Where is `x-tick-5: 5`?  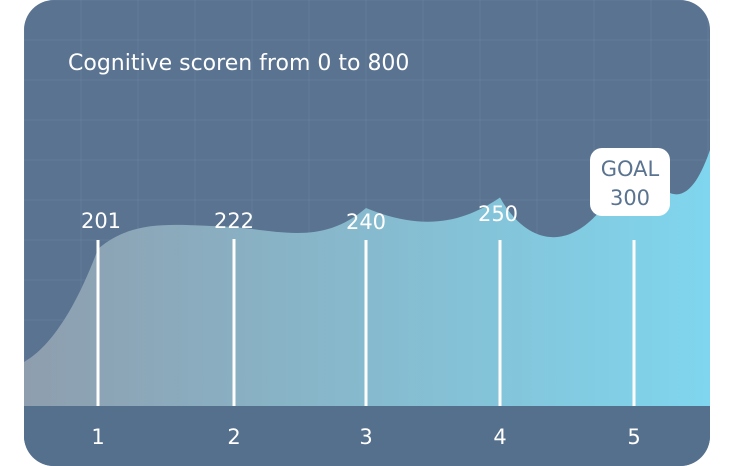
x-tick-5: 5 is located at coordinates (633, 437).